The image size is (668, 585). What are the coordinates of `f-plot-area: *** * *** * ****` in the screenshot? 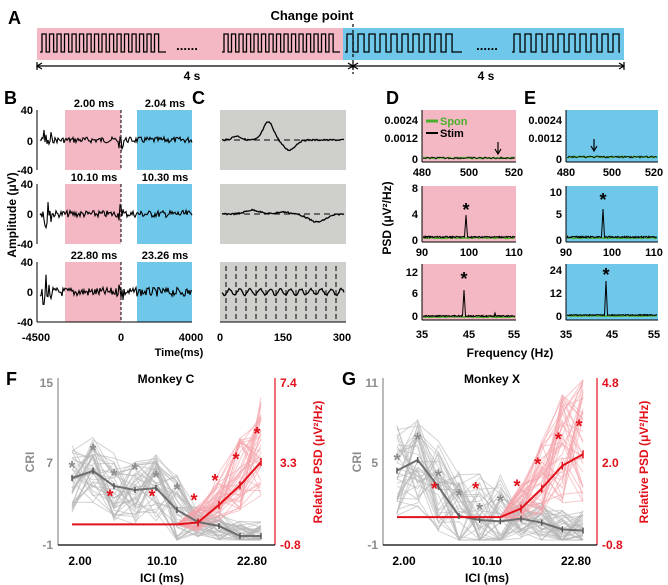 It's located at (165, 469).